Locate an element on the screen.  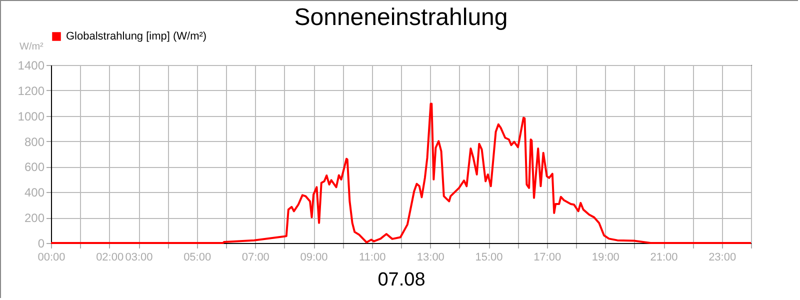
x-tick-label: 21:00 is located at coordinates (664, 258).